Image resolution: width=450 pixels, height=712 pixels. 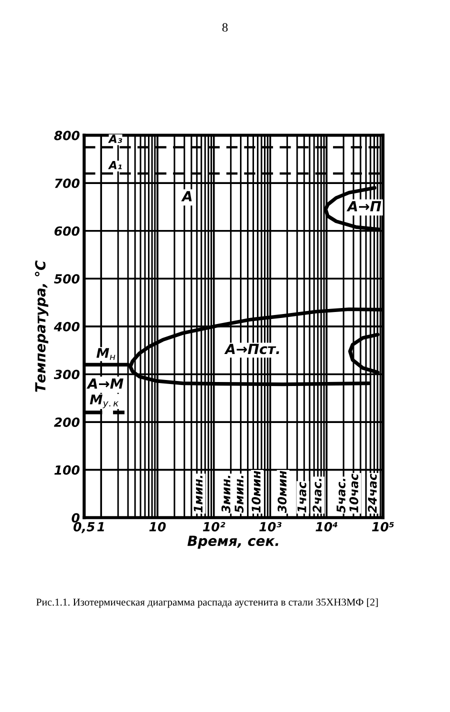 I want to click on annotation: А→М, so click(x=105, y=383).